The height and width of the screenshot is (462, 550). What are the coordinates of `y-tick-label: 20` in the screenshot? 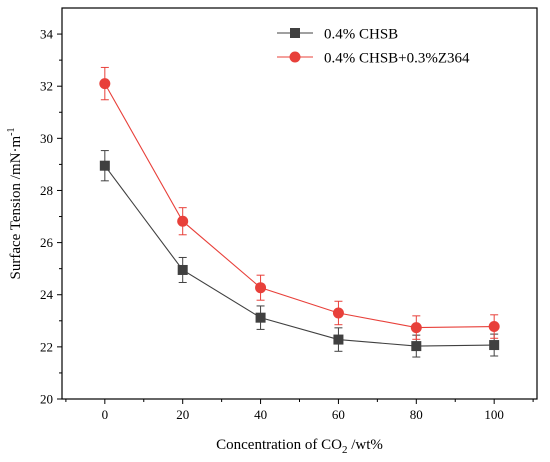 It's located at (46, 399).